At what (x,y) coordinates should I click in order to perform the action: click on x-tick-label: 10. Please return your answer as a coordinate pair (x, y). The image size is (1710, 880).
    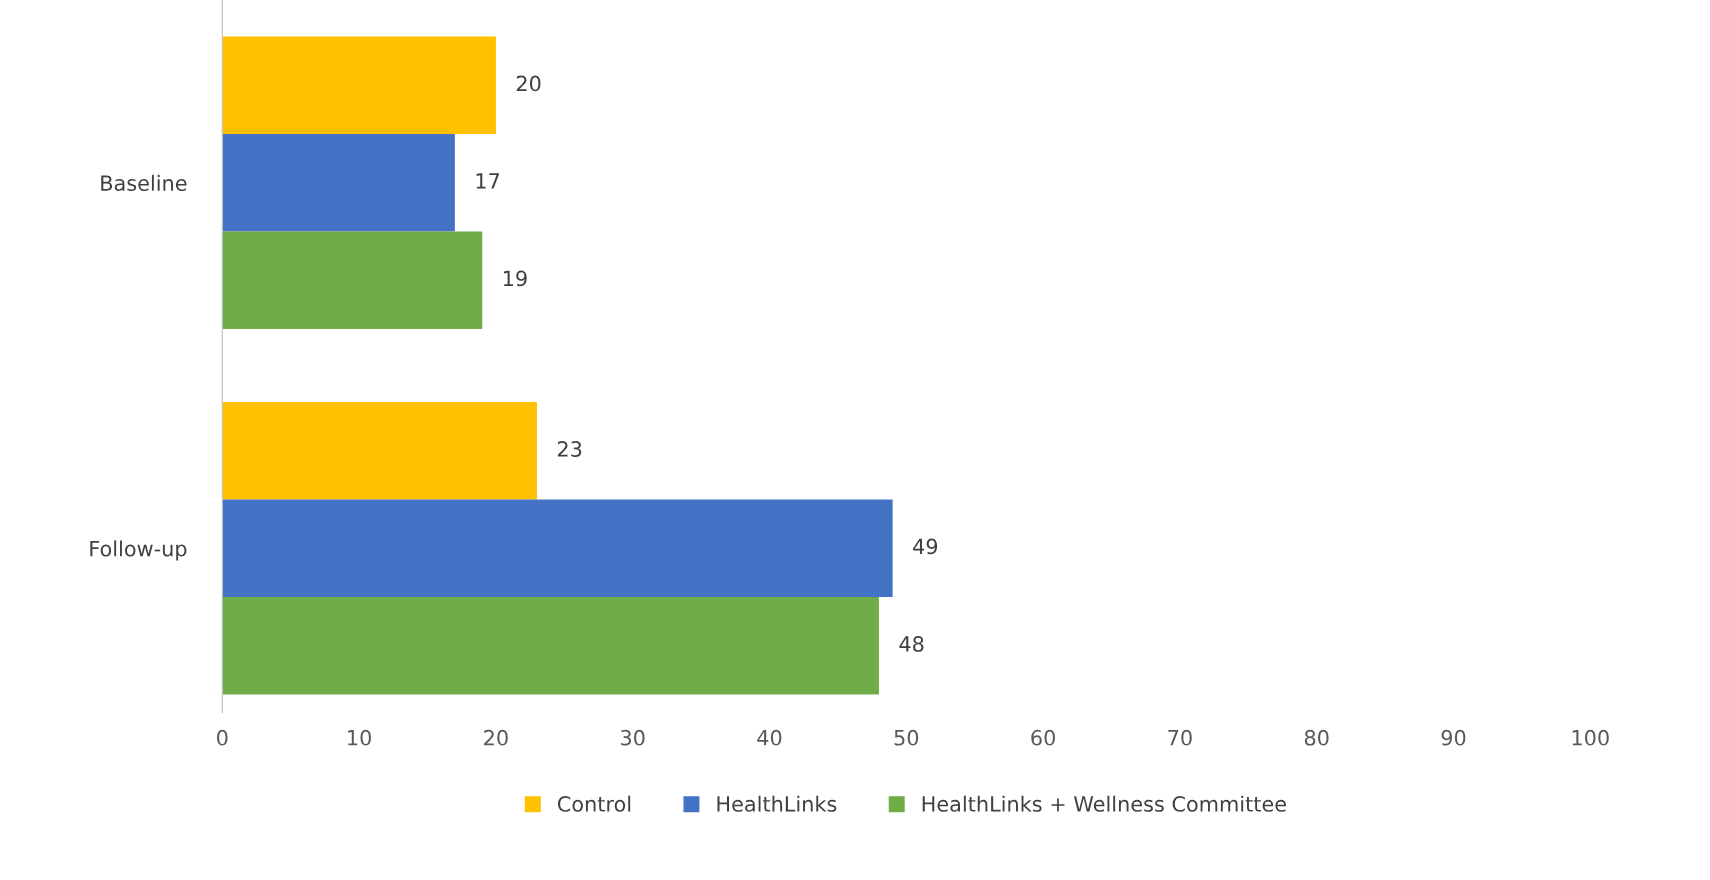
    Looking at the image, I should click on (359, 737).